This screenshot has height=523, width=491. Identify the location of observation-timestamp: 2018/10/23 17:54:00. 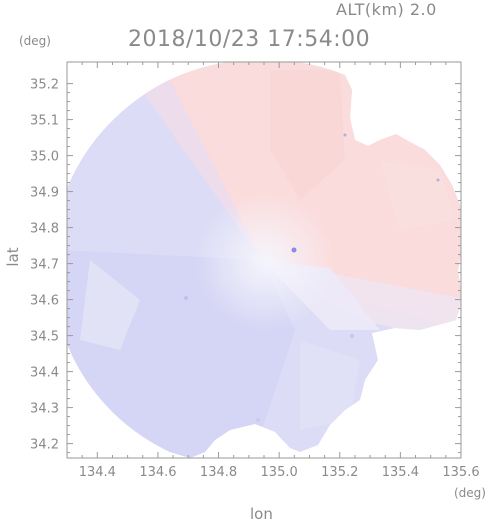
(249, 39).